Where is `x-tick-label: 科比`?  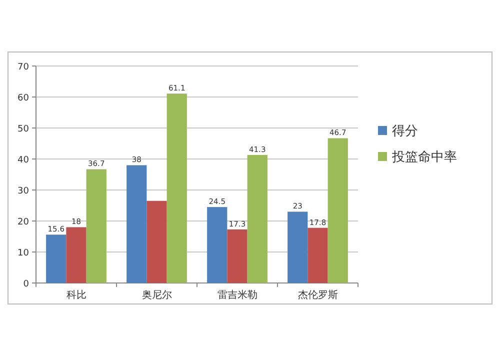
x-tick-label: 科比 is located at coordinates (76, 295).